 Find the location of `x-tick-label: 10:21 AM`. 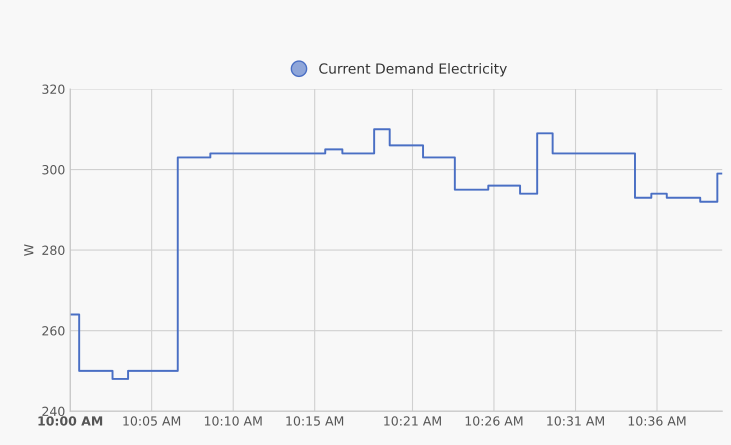

x-tick-label: 10:21 AM is located at coordinates (412, 421).